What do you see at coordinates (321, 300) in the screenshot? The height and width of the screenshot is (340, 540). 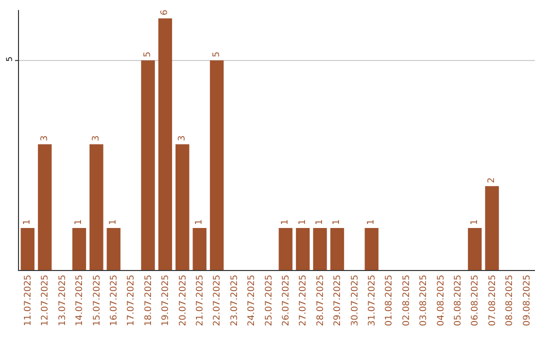 I see `x-tick-label: 28.07.2025` at bounding box center [321, 300].